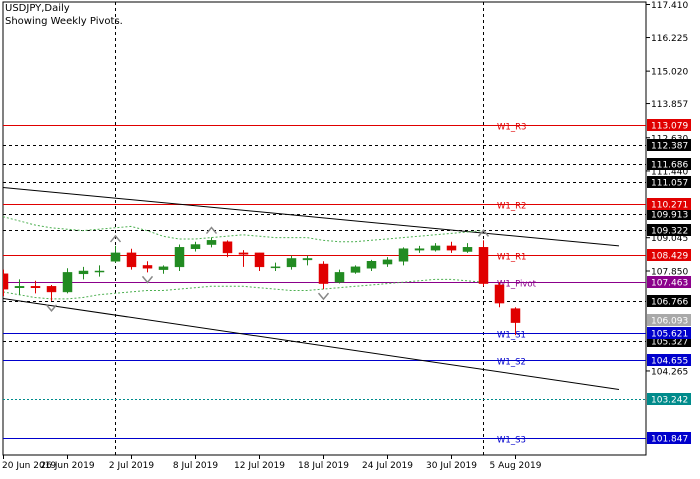  I want to click on price-tag-dashed-1: 111.686, so click(669, 166).